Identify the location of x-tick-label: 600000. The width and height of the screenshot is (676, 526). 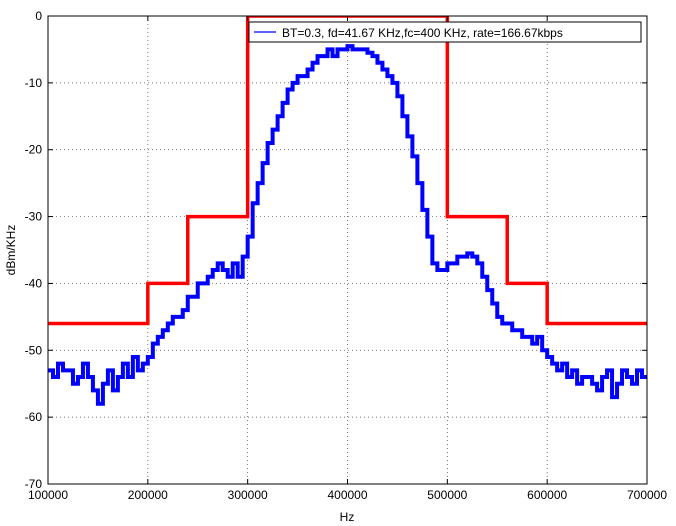
(547, 495).